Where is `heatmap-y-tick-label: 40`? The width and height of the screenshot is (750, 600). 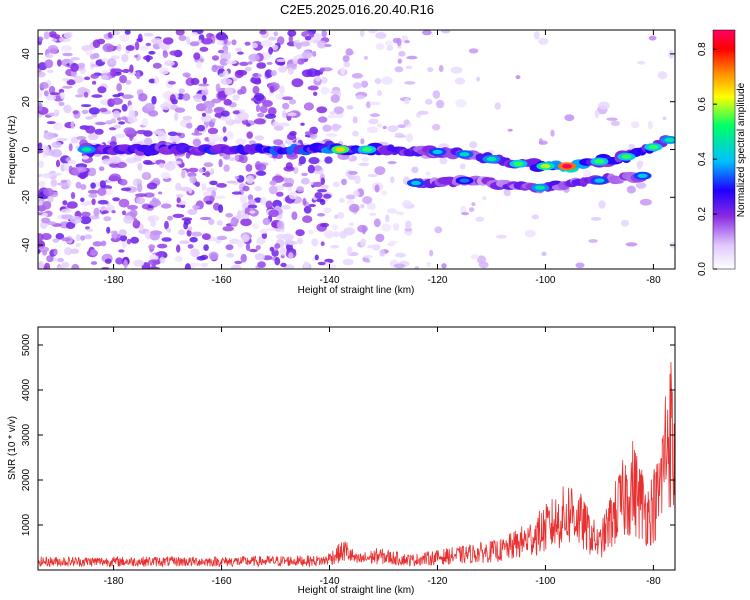 heatmap-y-tick-label: 40 is located at coordinates (26, 54).